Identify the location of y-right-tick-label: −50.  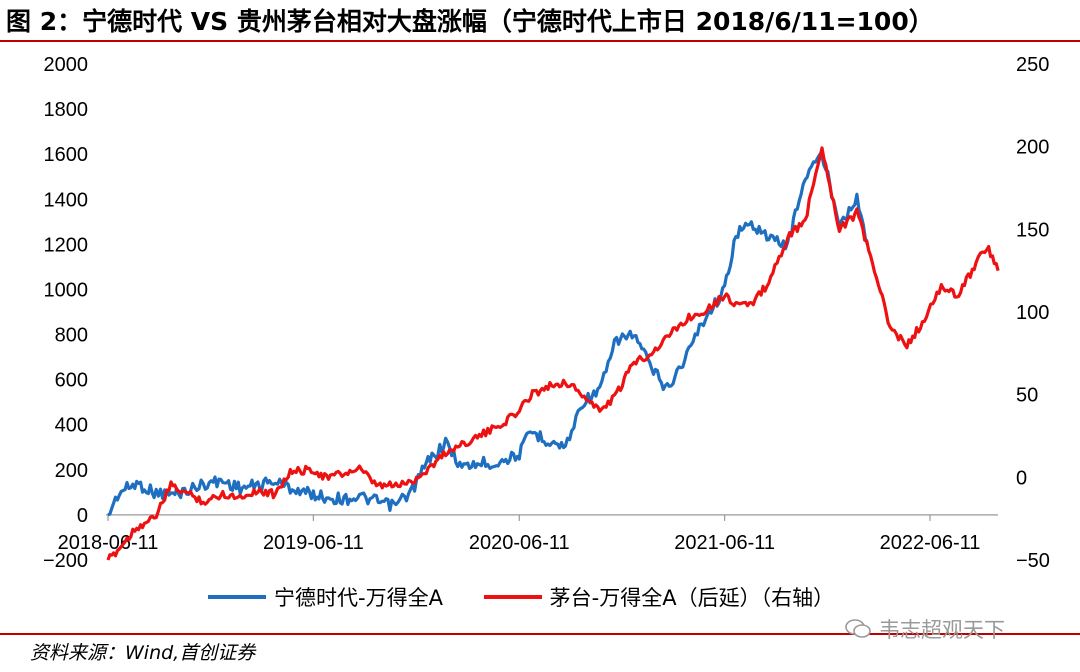
(1033, 561).